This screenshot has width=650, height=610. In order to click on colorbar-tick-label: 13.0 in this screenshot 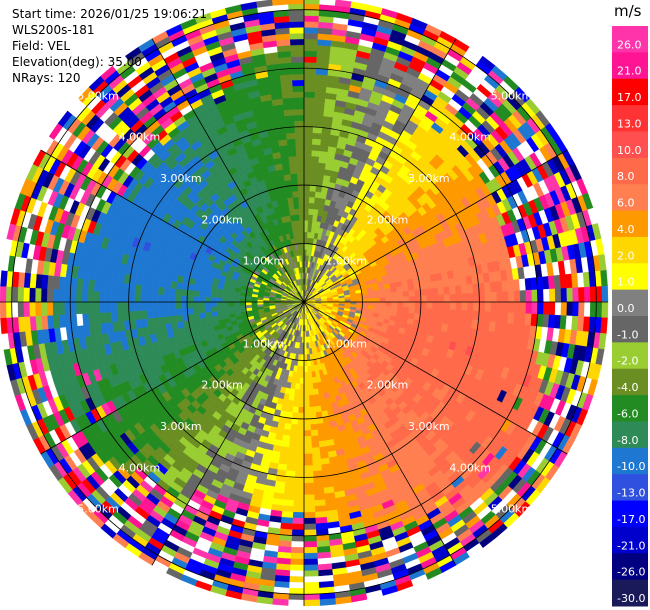, I will do `click(629, 123)`.